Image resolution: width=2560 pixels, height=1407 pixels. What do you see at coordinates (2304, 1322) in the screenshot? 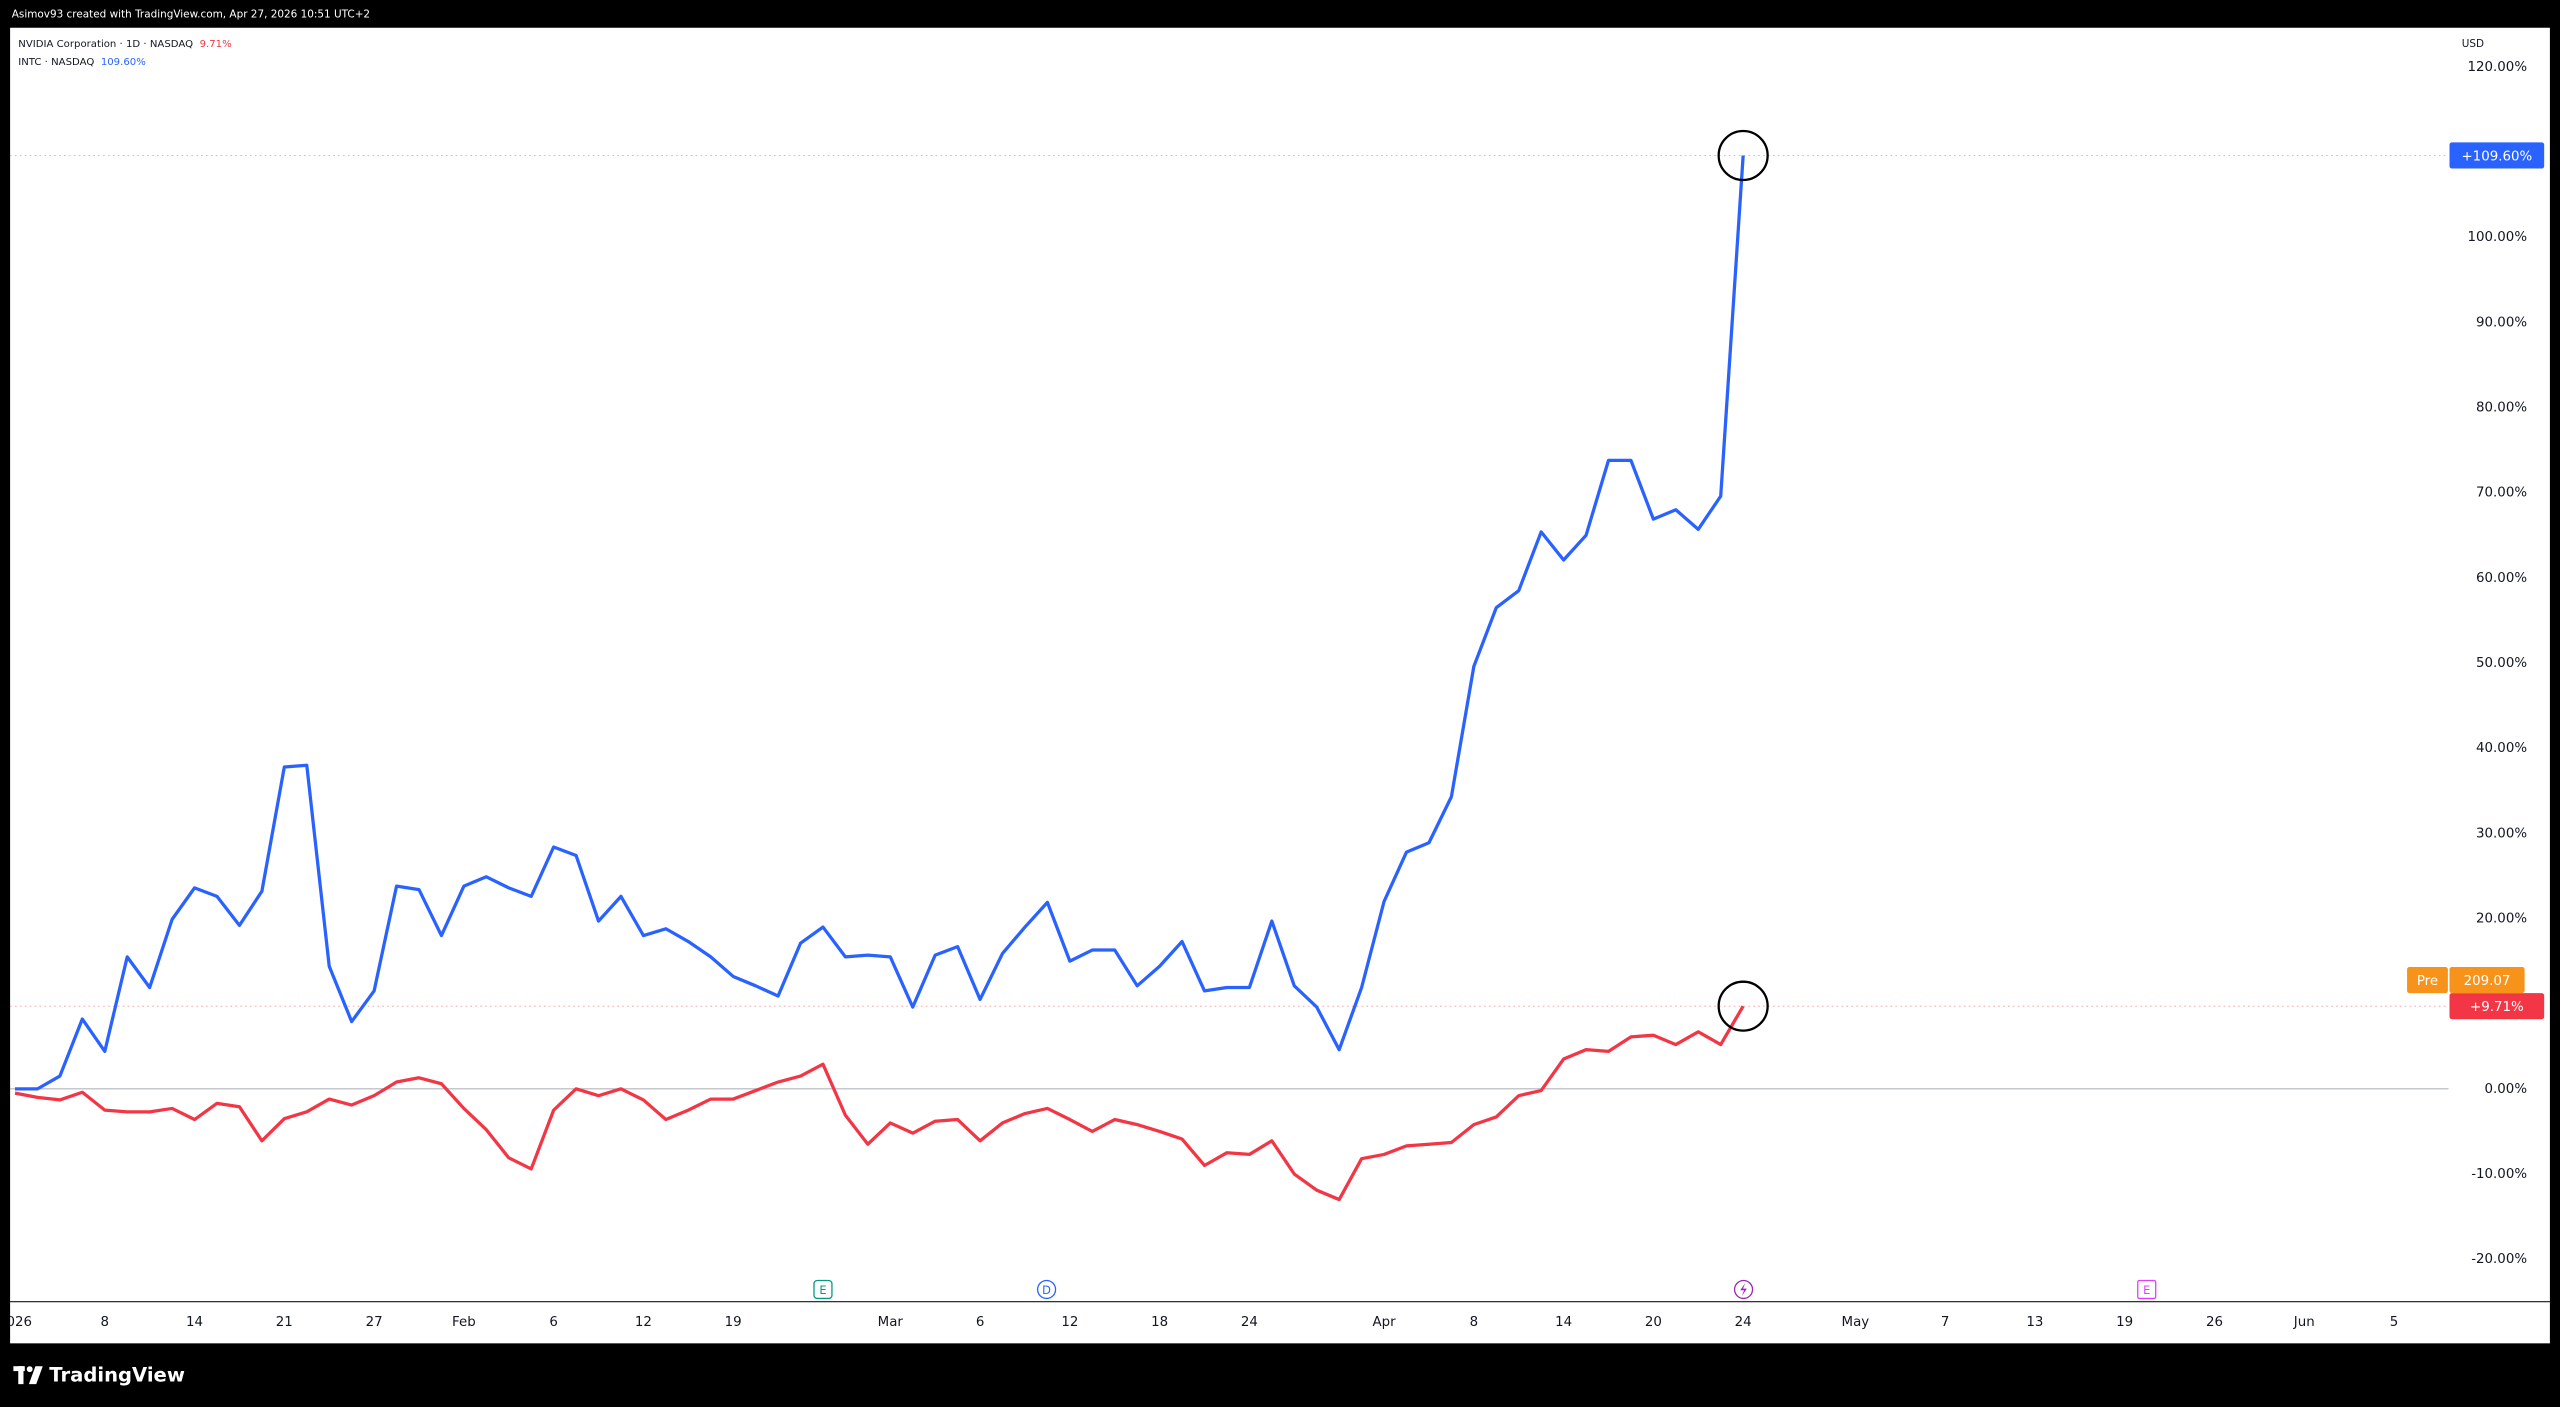
I see `x-tick-label: Jun` at bounding box center [2304, 1322].